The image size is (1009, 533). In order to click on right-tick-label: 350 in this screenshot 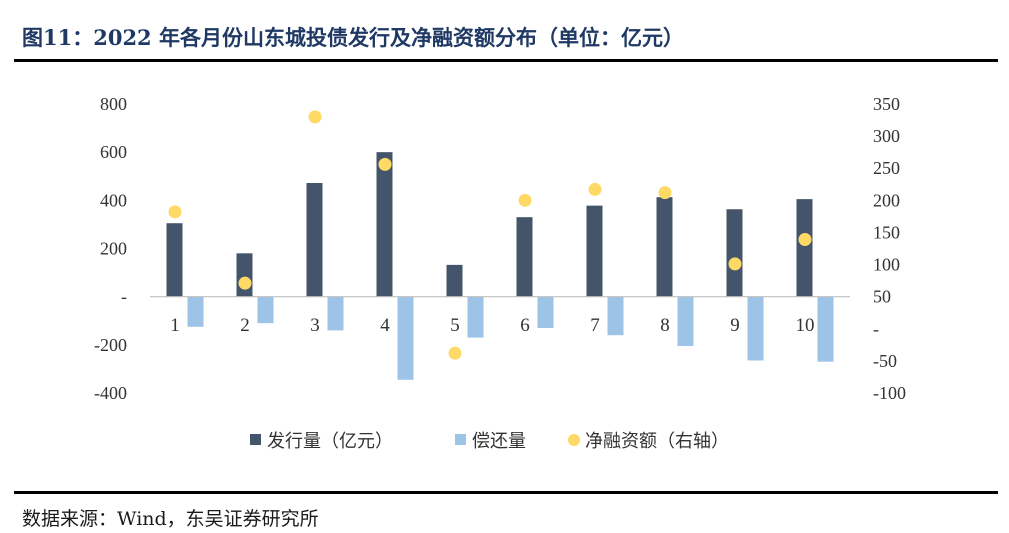, I will do `click(886, 104)`.